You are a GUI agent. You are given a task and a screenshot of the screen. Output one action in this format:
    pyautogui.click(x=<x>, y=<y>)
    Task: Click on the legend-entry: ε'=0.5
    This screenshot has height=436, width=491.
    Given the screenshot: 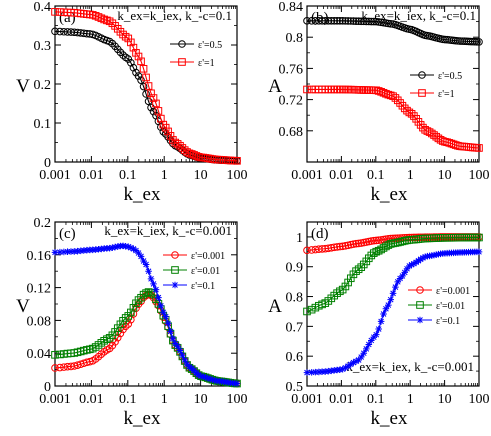 What is the action you would take?
    pyautogui.click(x=436, y=76)
    